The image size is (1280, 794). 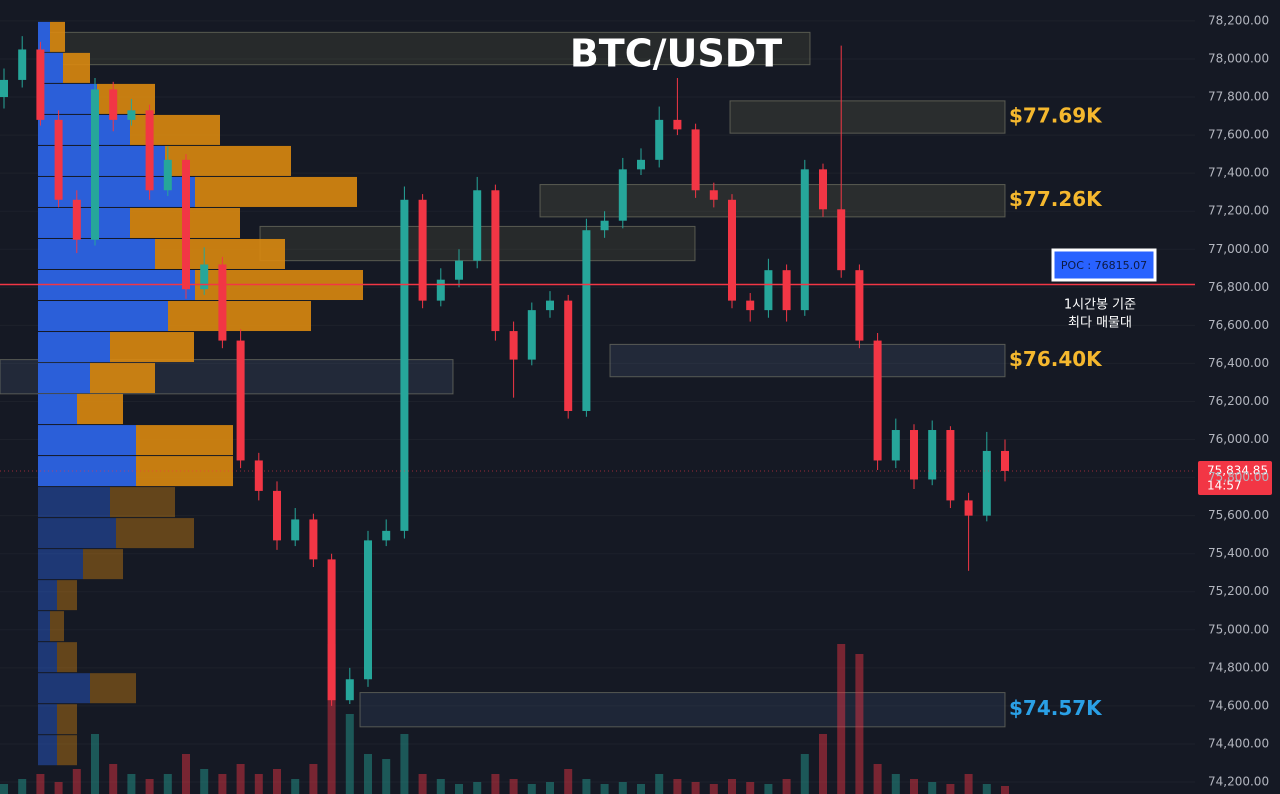 I want to click on zone-label: $77.26K, so click(x=1056, y=199).